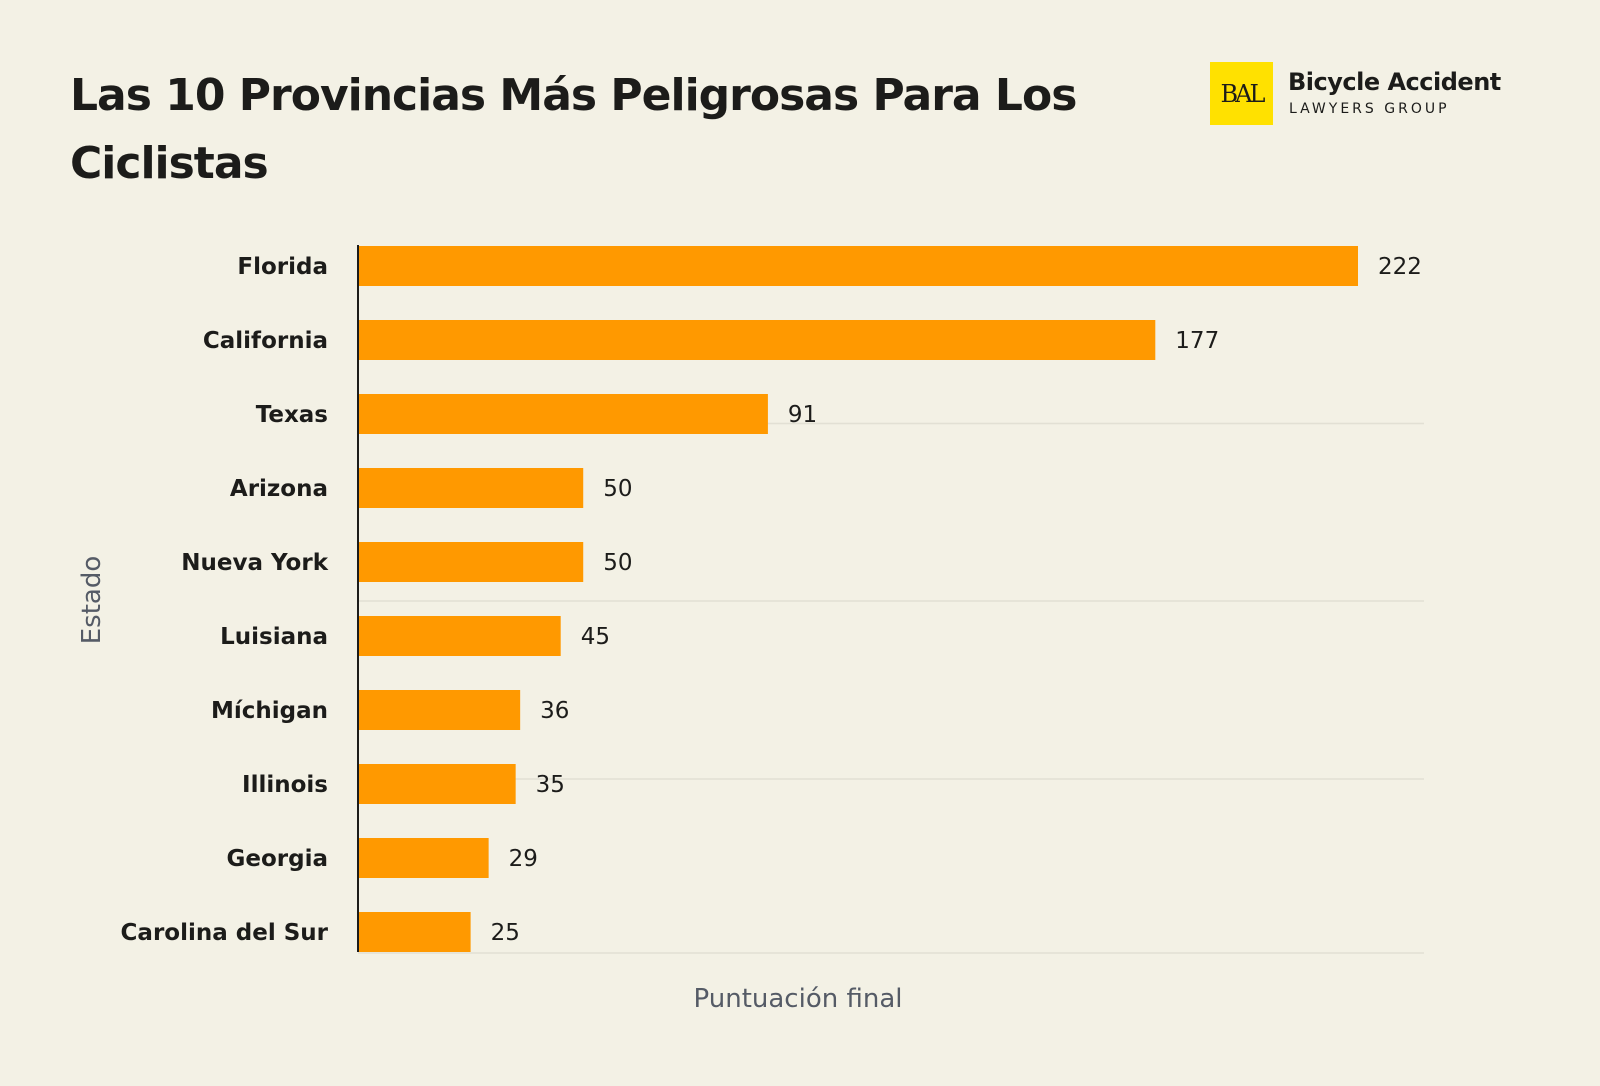  I want to click on logo-line-1: Bicycle Accident, so click(1394, 82).